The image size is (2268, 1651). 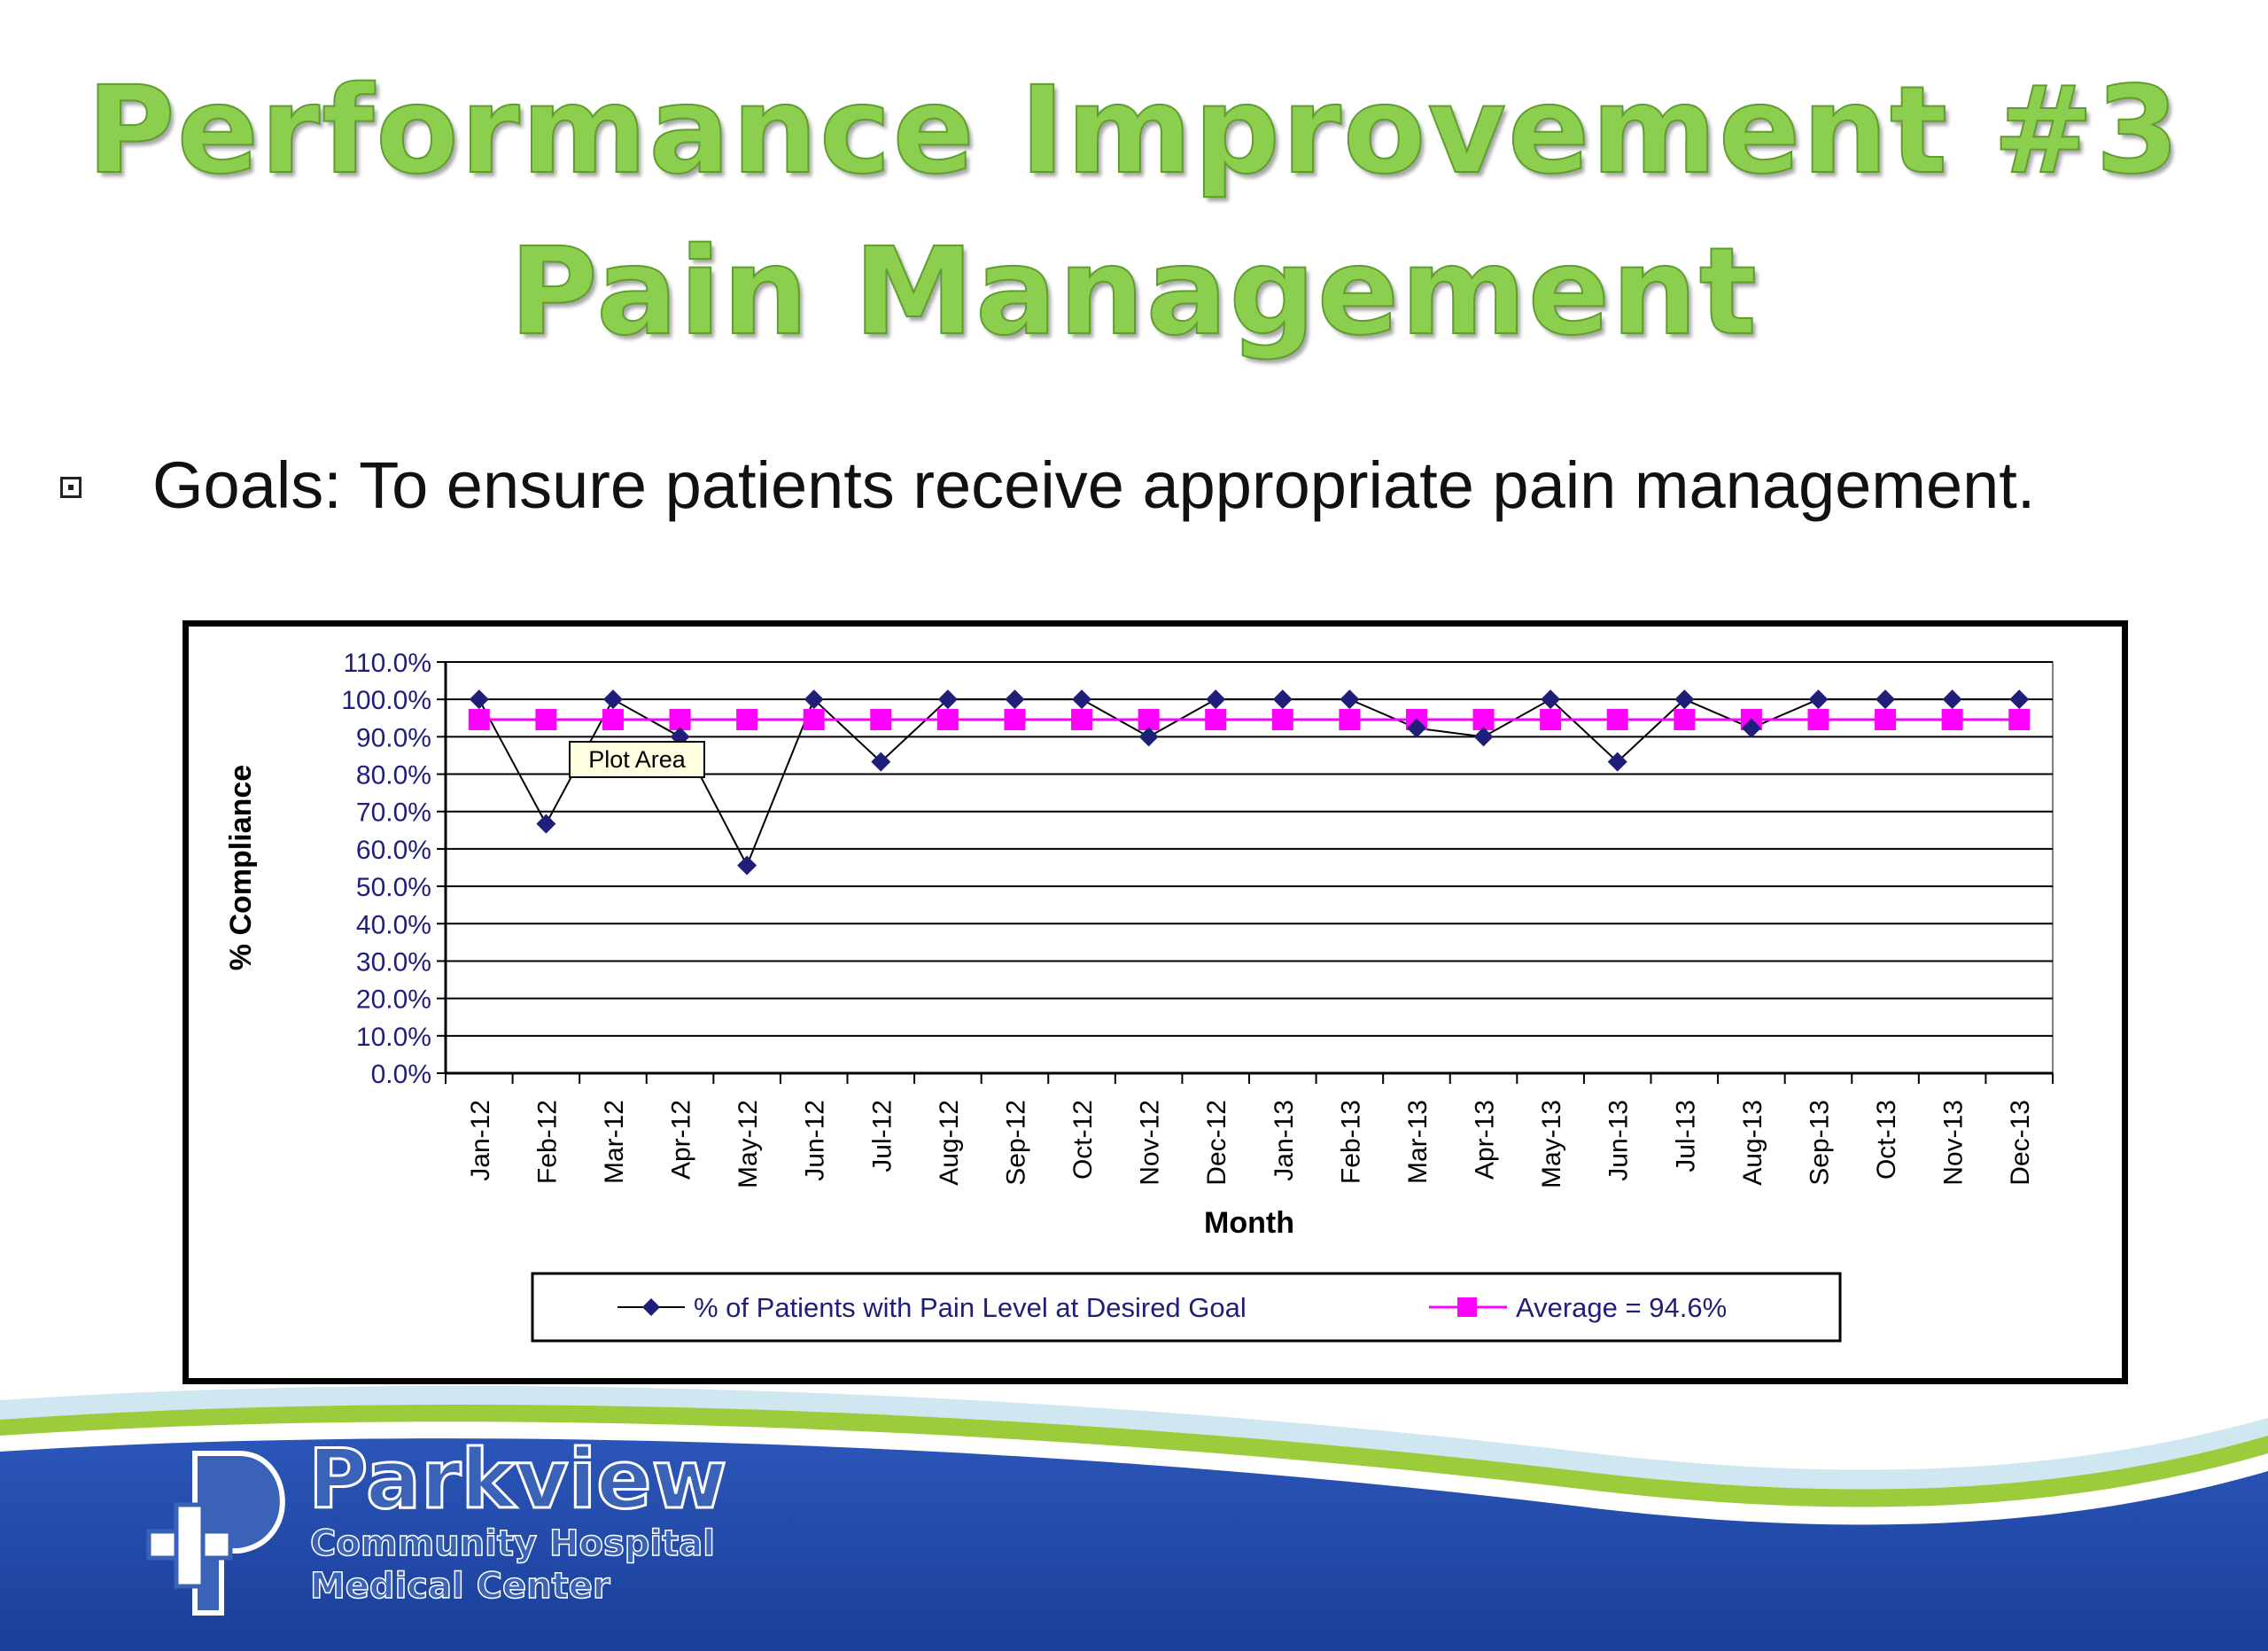 I want to click on legend-marker-patients, so click(x=651, y=1307).